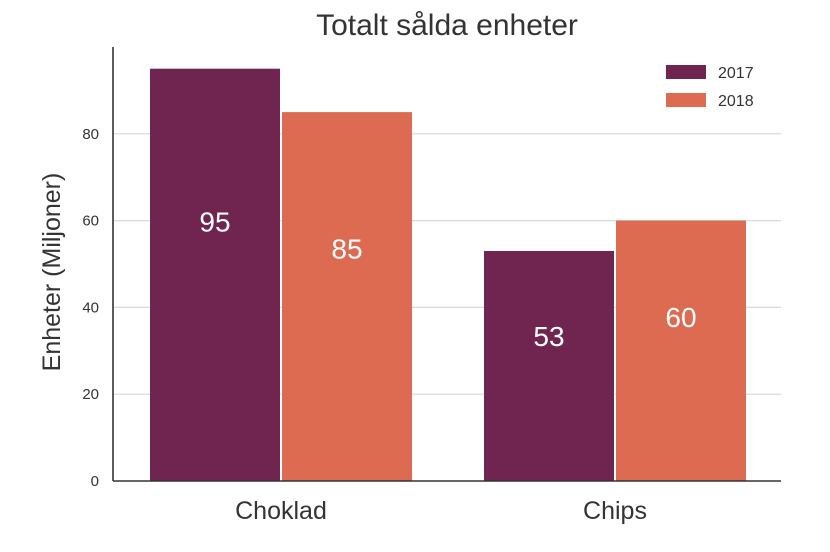  I want to click on x-tick-label: Choklad, so click(281, 511).